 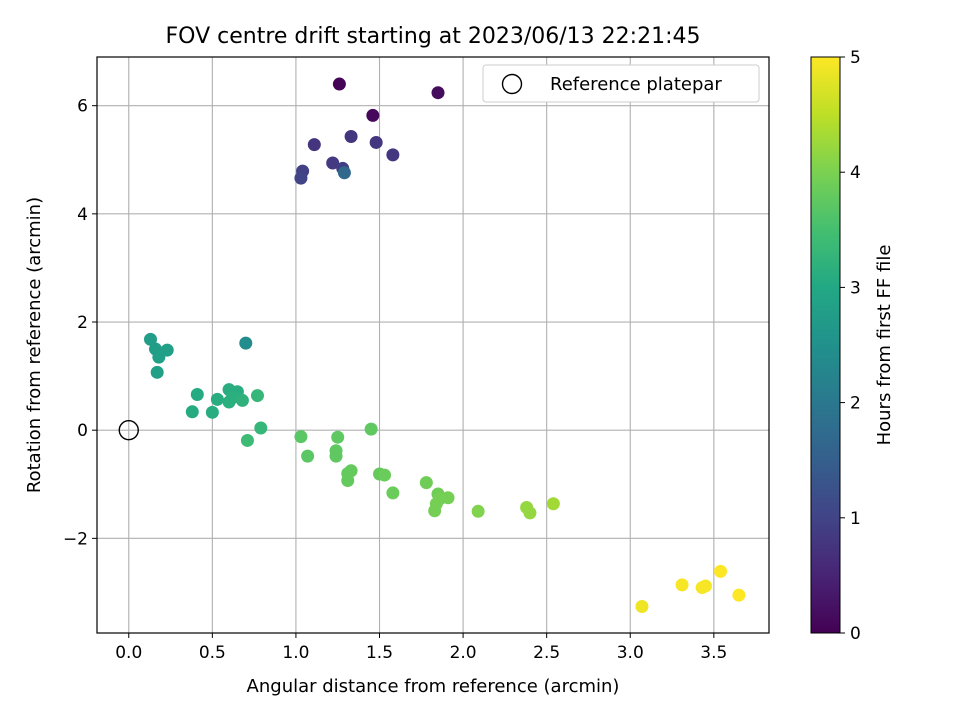 I want to click on y-tick-label: 6, so click(x=82, y=107).